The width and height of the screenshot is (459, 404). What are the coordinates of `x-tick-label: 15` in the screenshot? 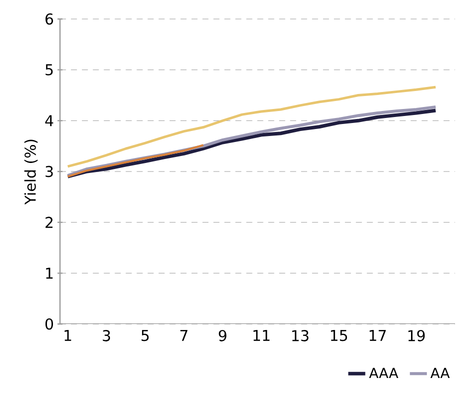 It's located at (339, 336).